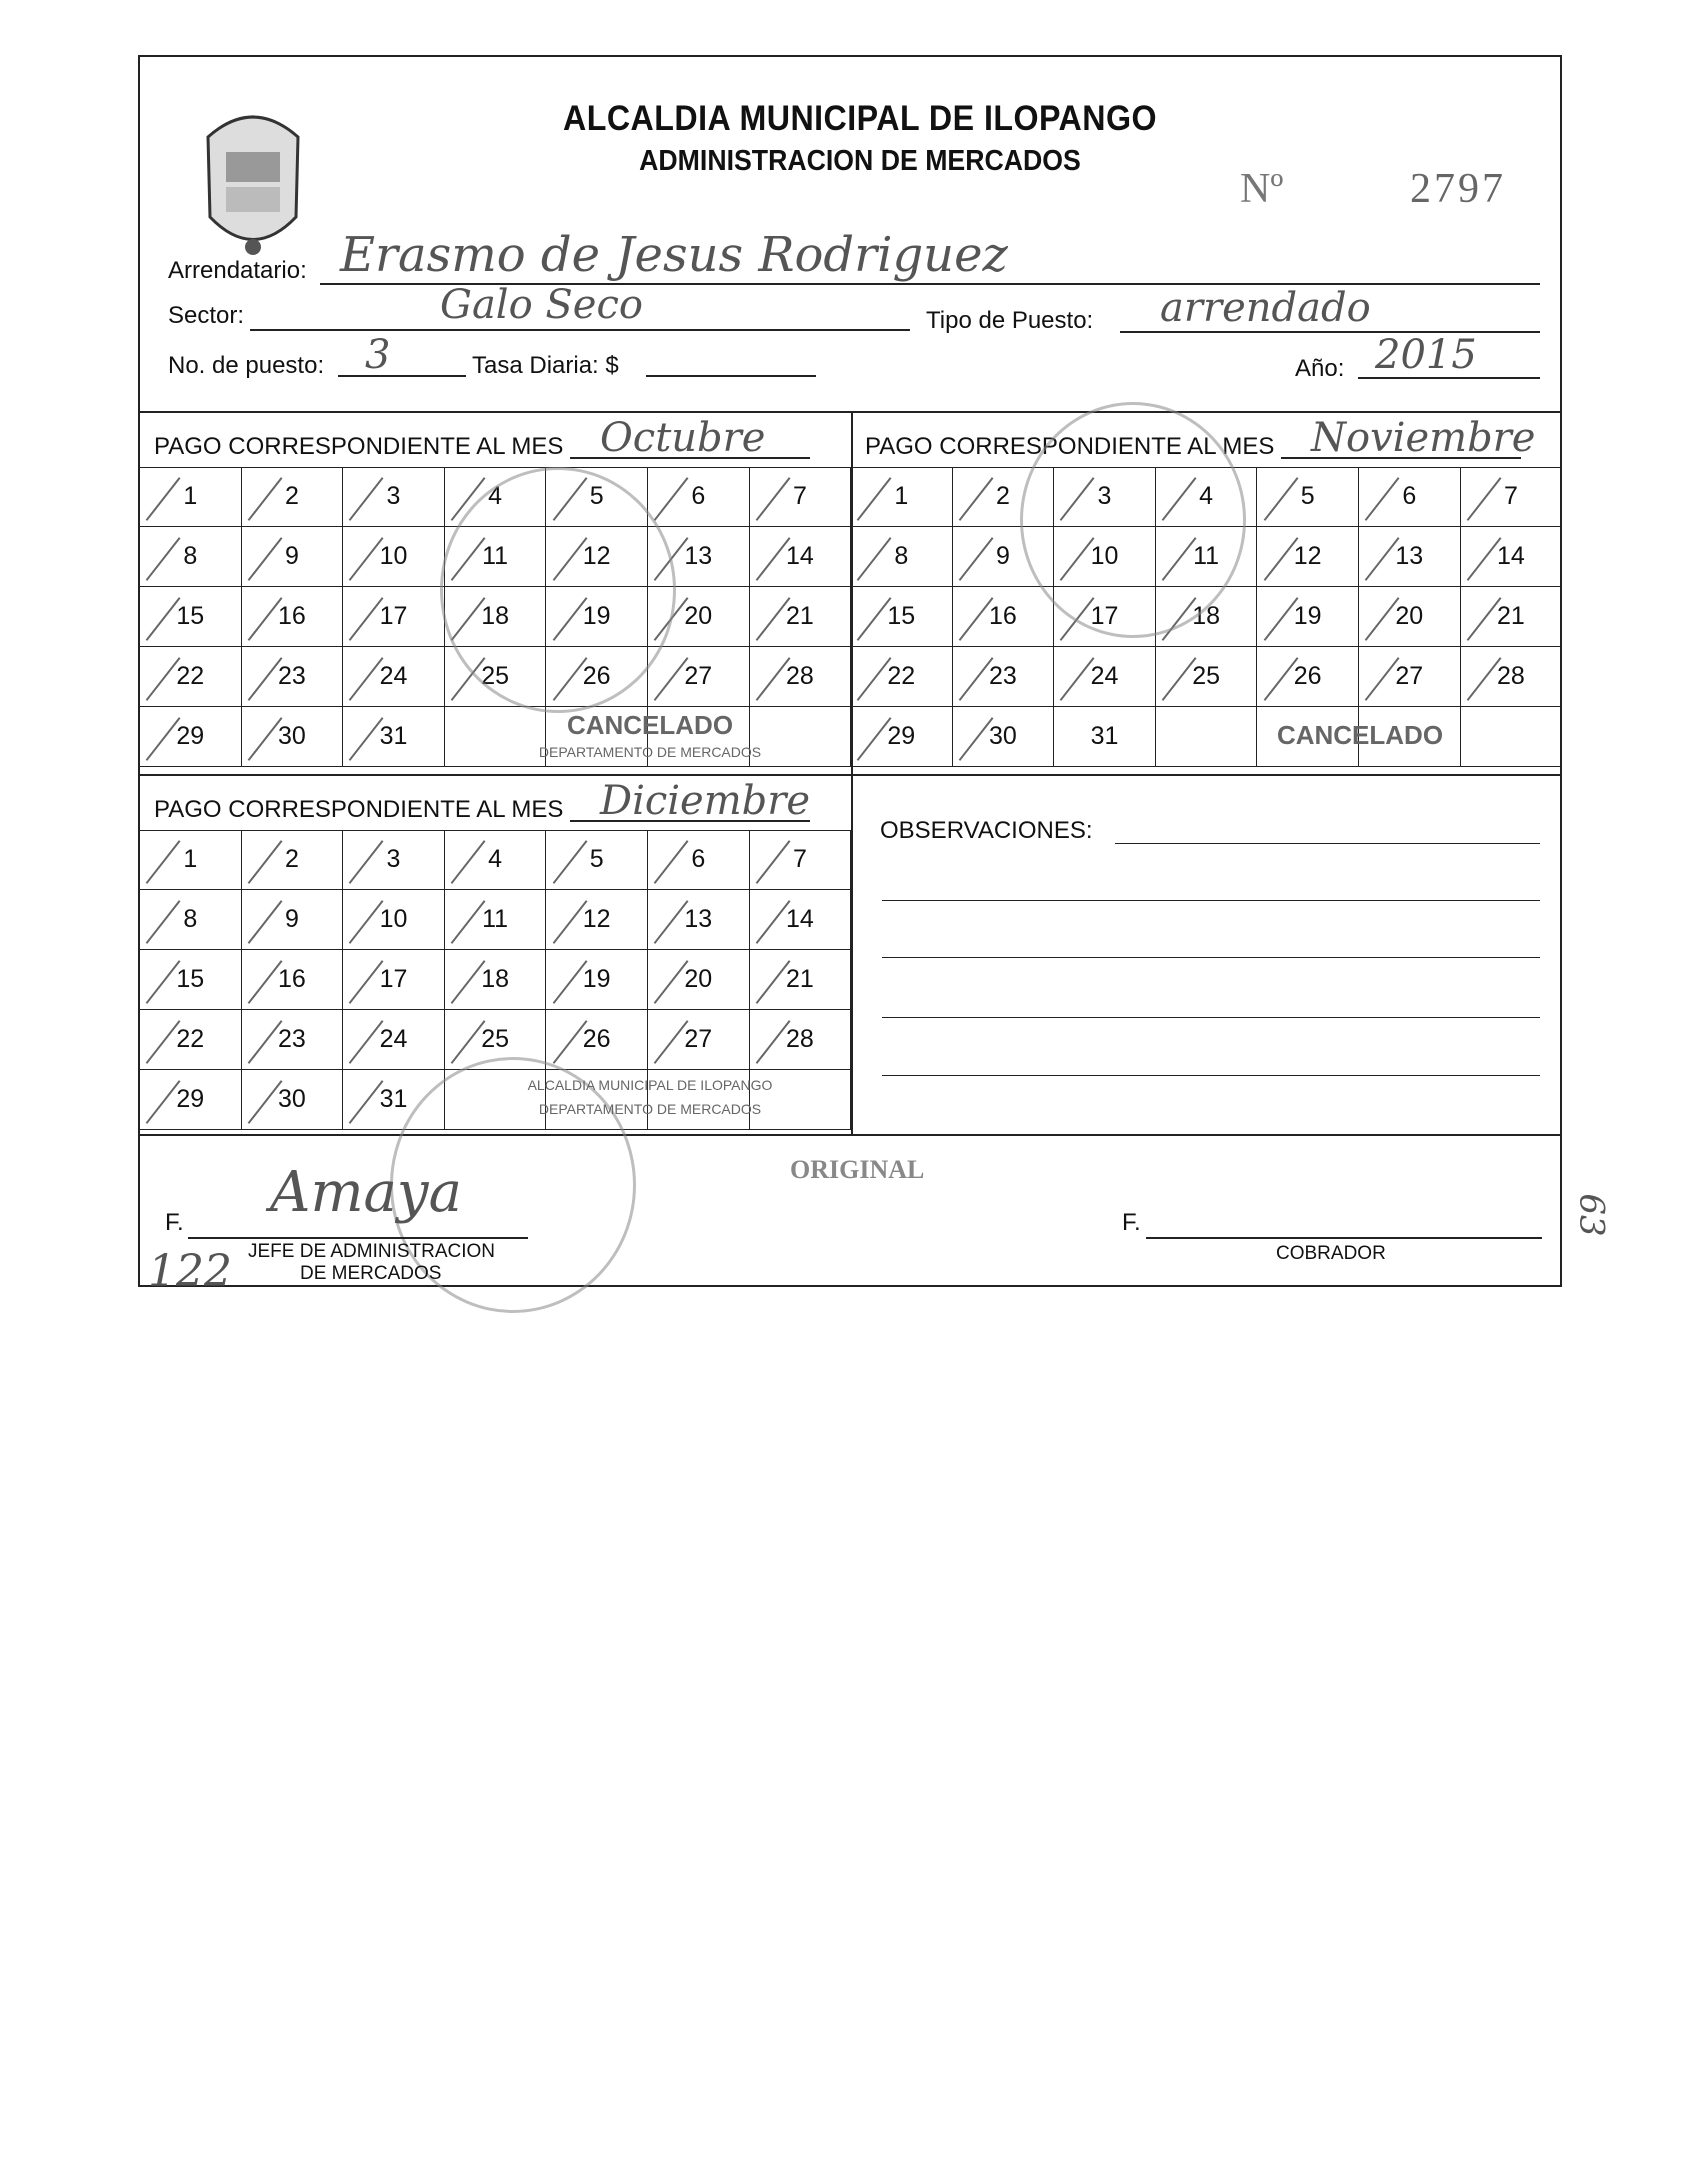 The width and height of the screenshot is (1693, 2165). I want to click on month-value: Noviembre, so click(1423, 438).